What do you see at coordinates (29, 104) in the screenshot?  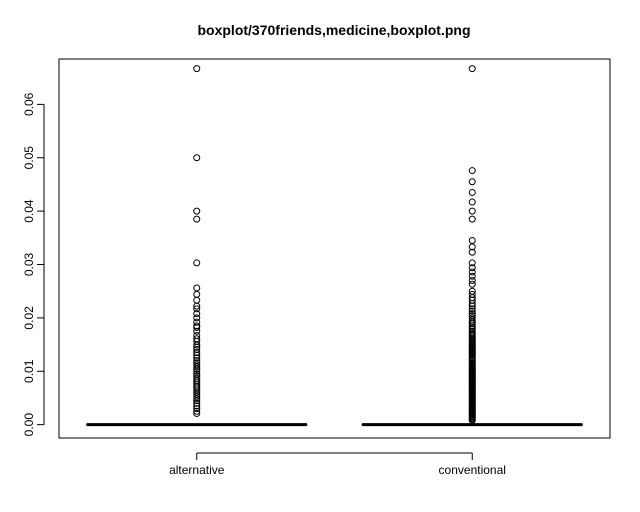 I see `y-tick-label: 0.06` at bounding box center [29, 104].